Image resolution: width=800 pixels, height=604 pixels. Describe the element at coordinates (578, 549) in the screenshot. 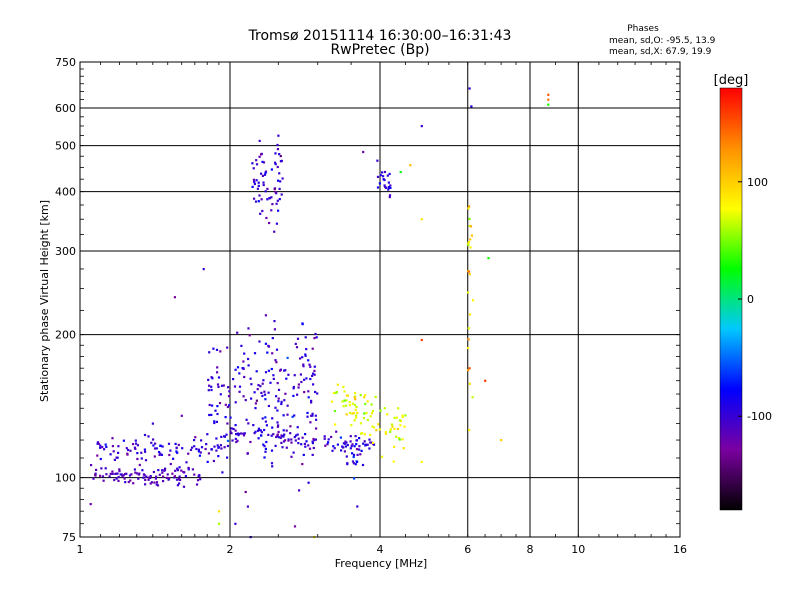

I see `x-tick-label: 10` at that location.